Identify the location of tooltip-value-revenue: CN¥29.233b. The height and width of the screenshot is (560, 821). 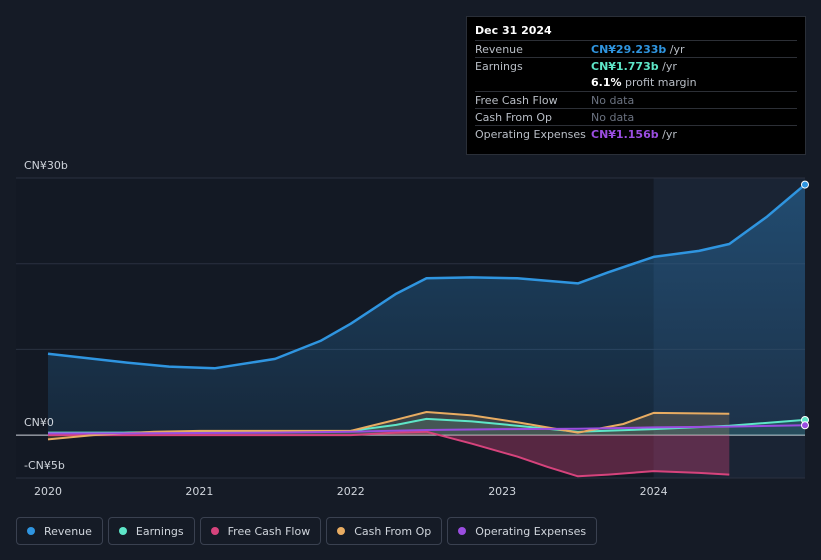
(629, 49).